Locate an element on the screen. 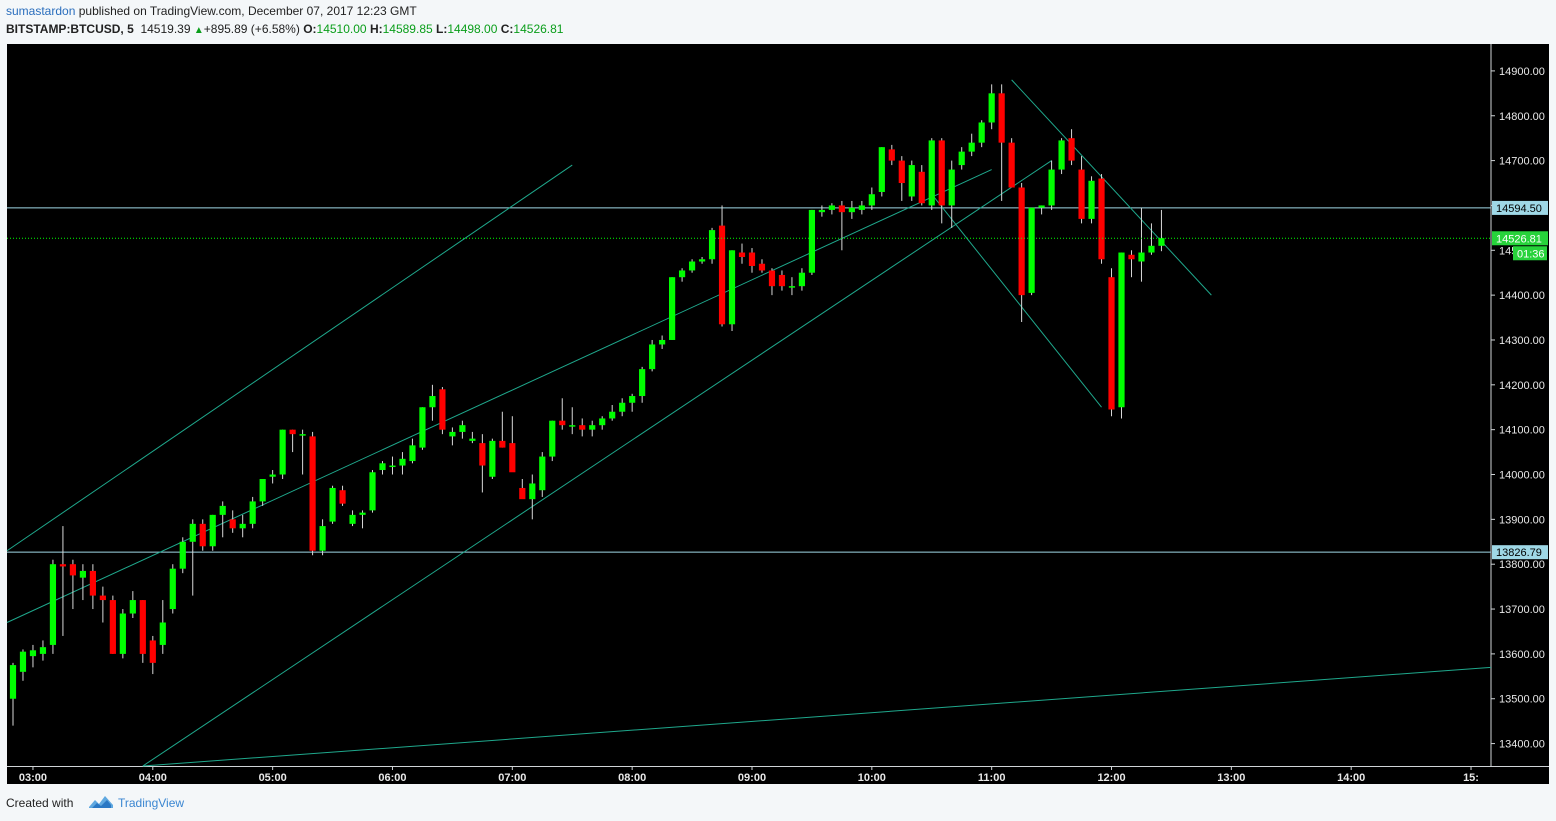 This screenshot has width=1556, height=821. y-tick-label: 13900.00 is located at coordinates (1522, 520).